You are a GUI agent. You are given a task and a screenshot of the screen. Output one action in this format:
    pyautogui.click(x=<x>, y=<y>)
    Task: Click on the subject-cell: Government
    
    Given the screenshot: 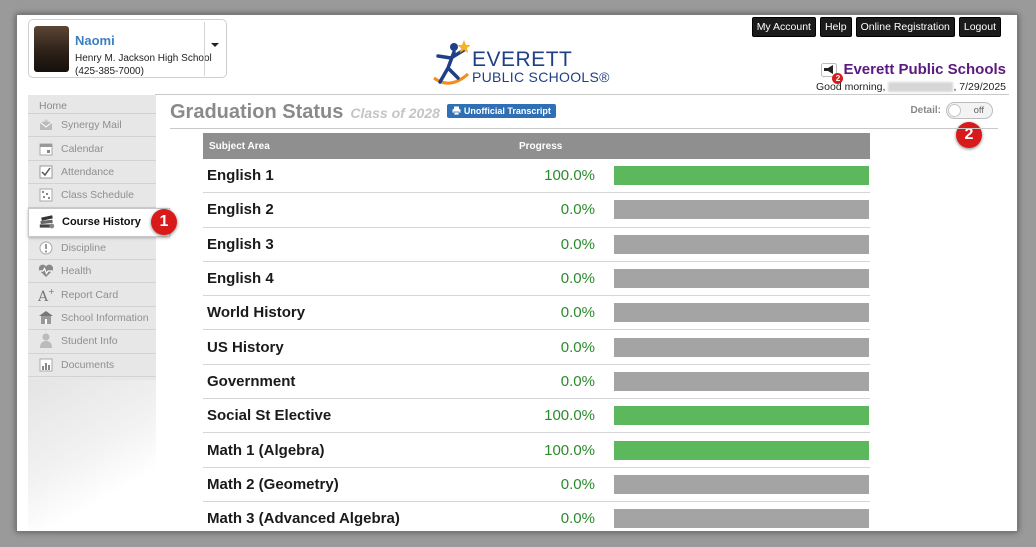 What is the action you would take?
    pyautogui.click(x=251, y=381)
    